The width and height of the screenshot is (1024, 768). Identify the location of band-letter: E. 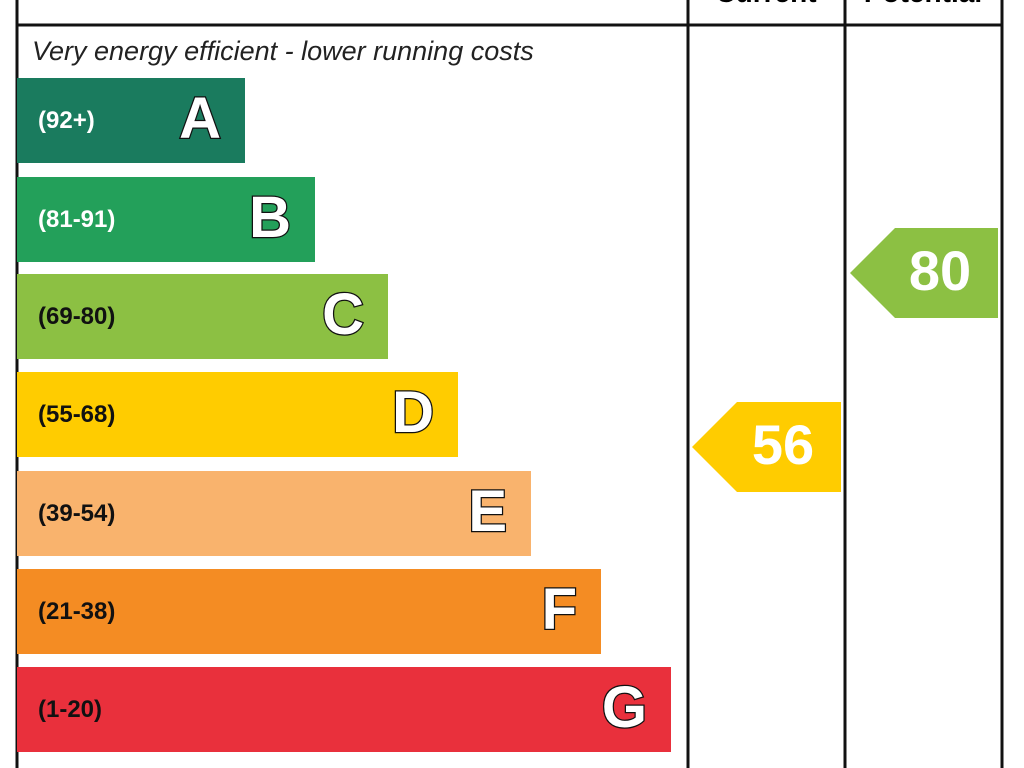
(487, 511).